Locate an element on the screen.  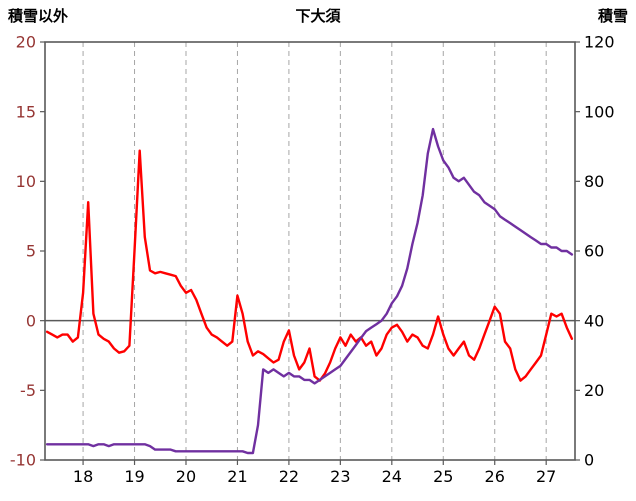
left-tick-label: 10 is located at coordinates (26, 181).